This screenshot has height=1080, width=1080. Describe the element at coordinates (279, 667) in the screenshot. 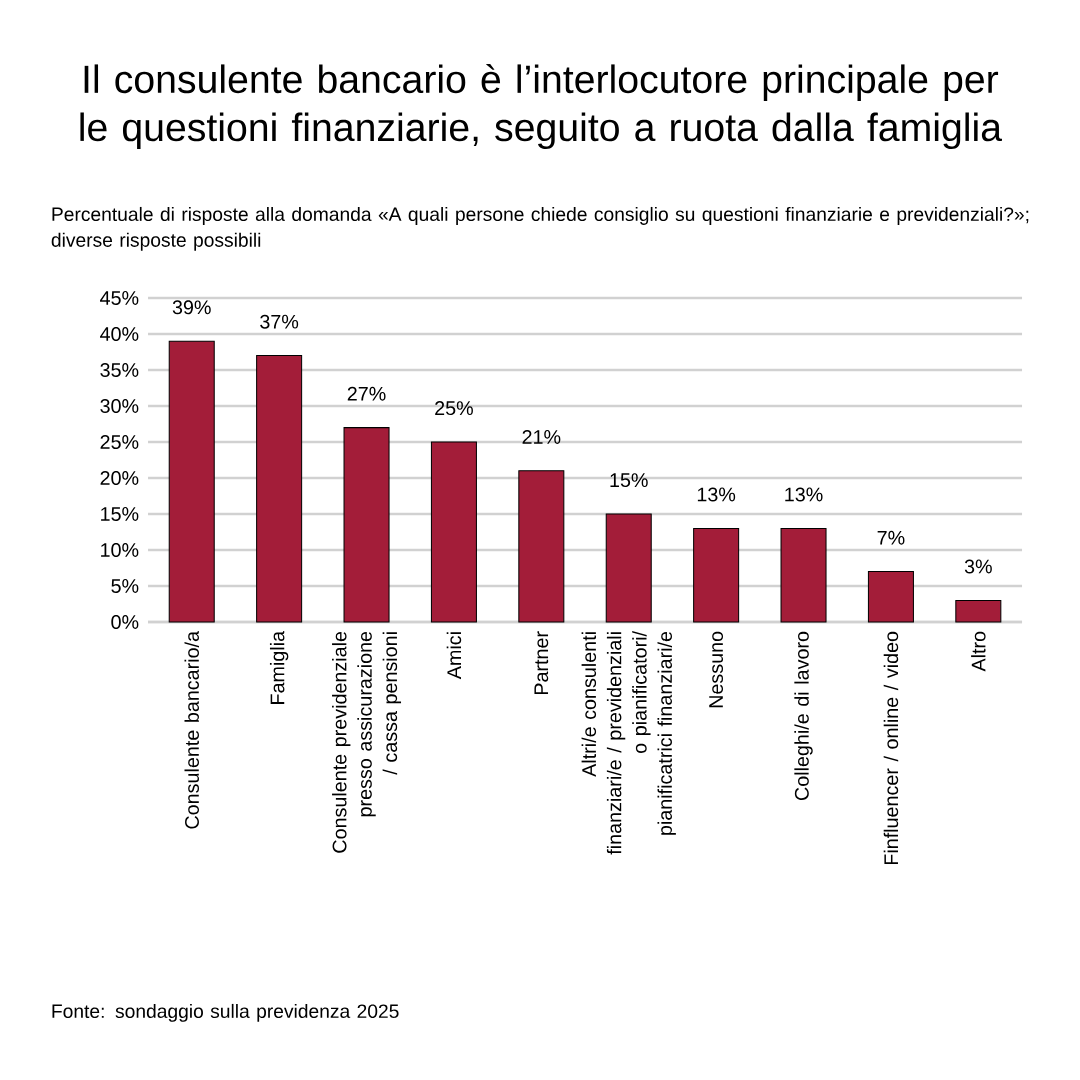

I see `x-tick-label: Famiglia` at that location.